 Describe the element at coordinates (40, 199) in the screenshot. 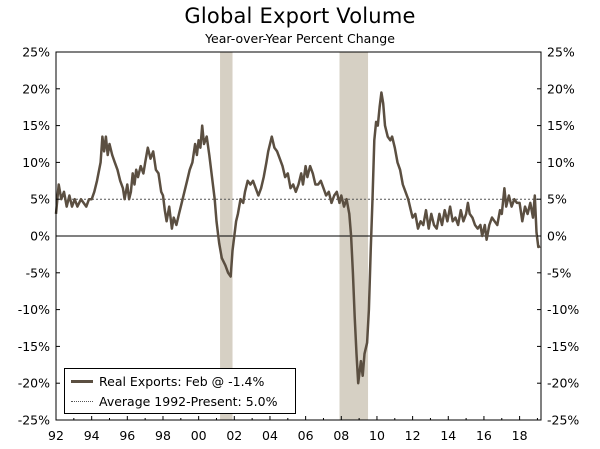

I see `y-tick-label-left: 5%` at that location.